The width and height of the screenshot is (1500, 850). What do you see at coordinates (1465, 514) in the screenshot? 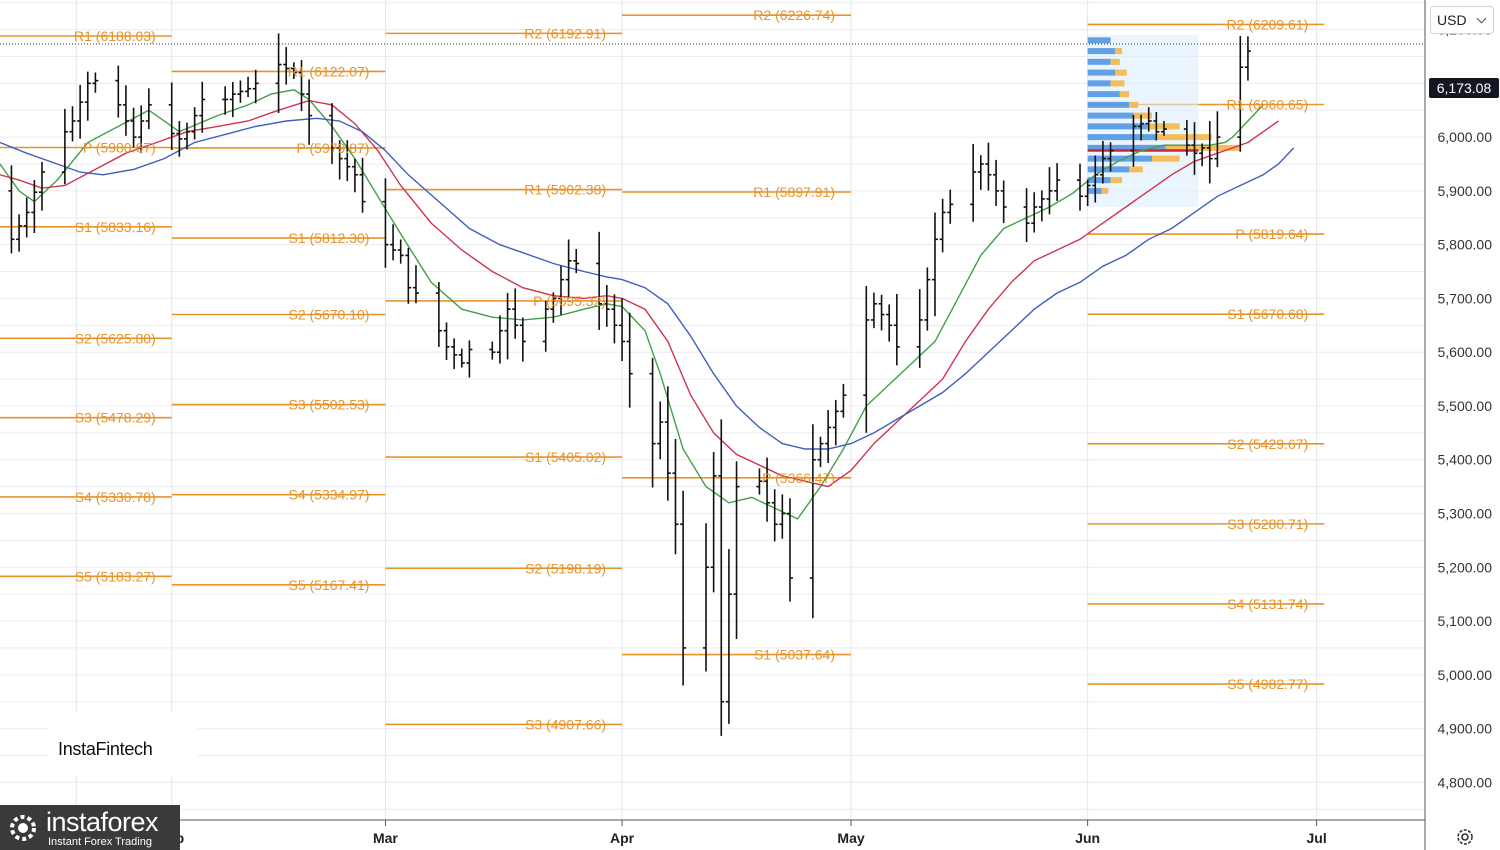
I see `y-tick-label: 5,300.00` at bounding box center [1465, 514].